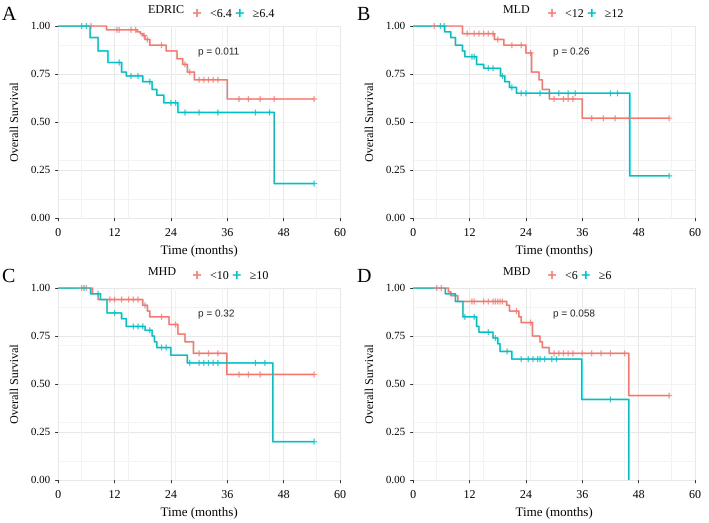 The width and height of the screenshot is (709, 523). I want to click on annotation: p = 0.011, so click(219, 52).